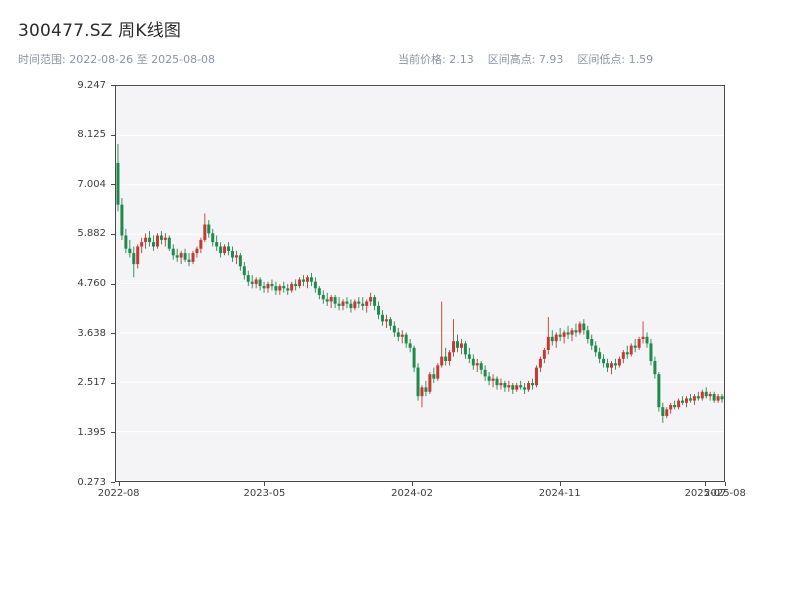 The width and height of the screenshot is (800, 600). I want to click on x-tick-label: 2023-05, so click(264, 493).